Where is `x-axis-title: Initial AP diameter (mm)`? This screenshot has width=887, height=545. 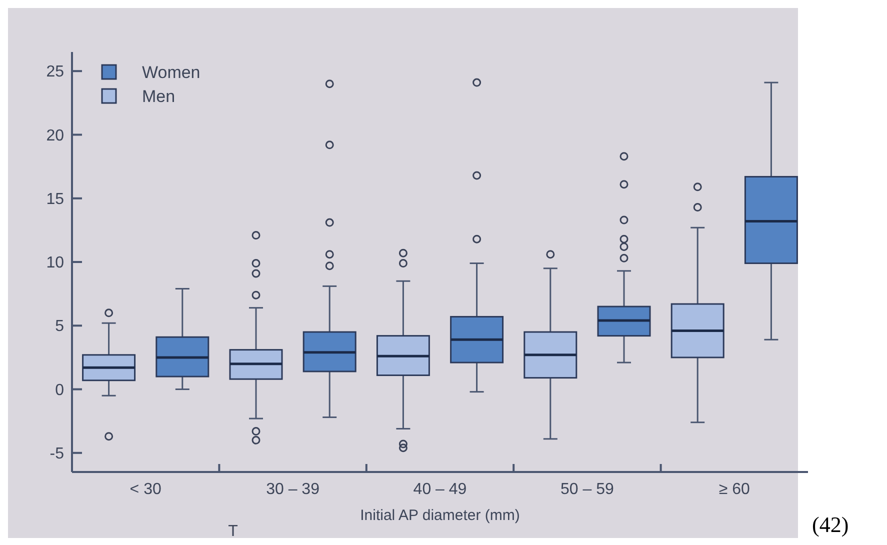
x-axis-title: Initial AP diameter (mm) is located at coordinates (440, 515).